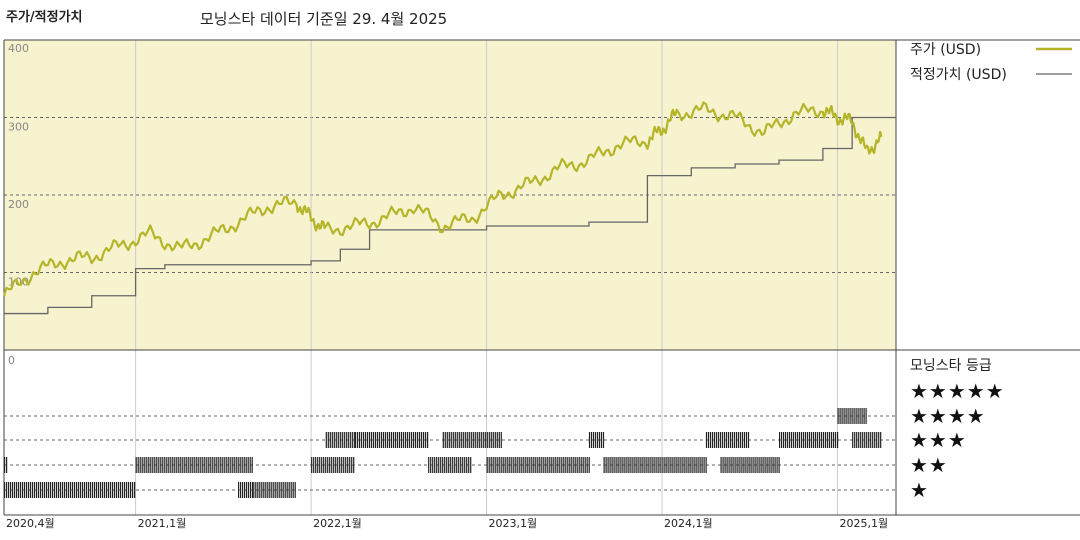  Describe the element at coordinates (30, 523) in the screenshot. I see `x-tick-label: 2020,4월` at that location.